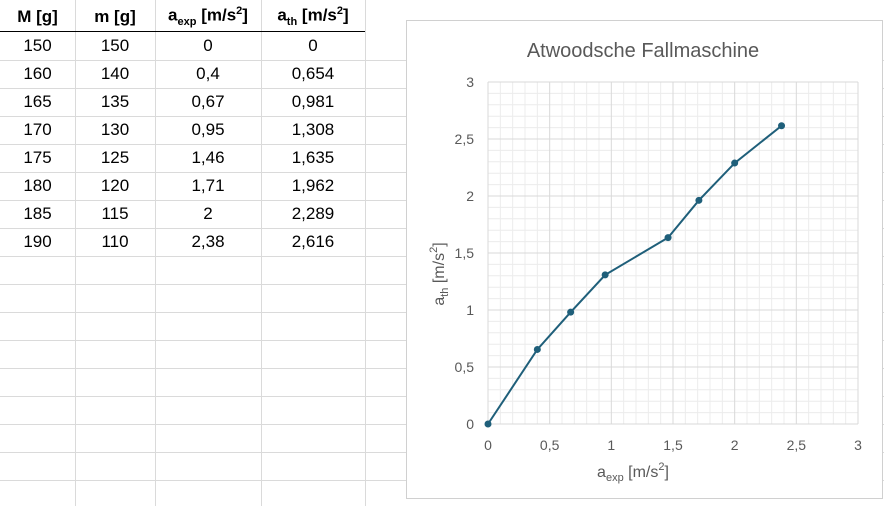  I want to click on table-cell: 120, so click(115, 185).